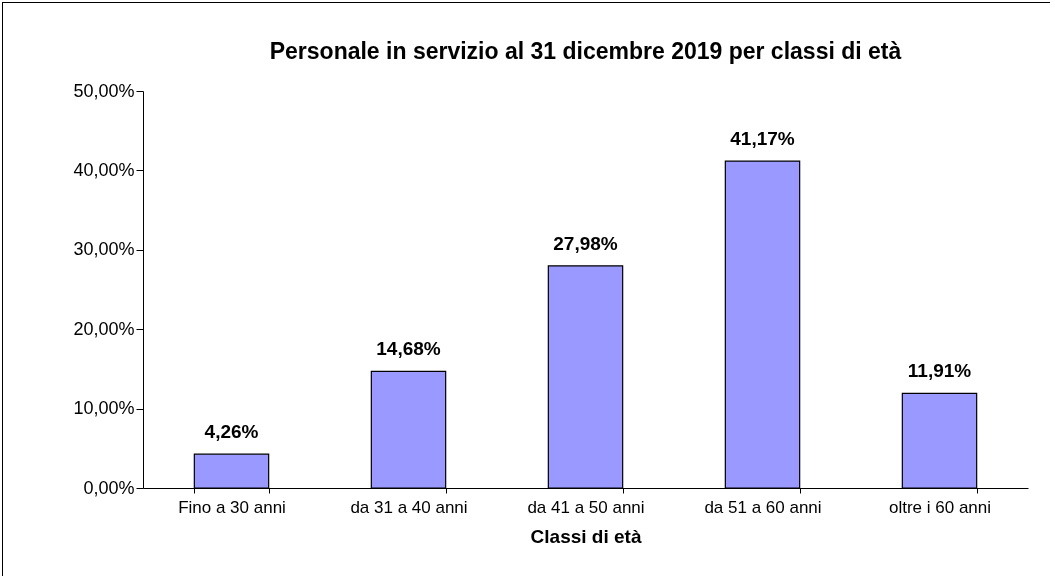  What do you see at coordinates (104, 90) in the screenshot?
I see `y-tick-label: 50,00%` at bounding box center [104, 90].